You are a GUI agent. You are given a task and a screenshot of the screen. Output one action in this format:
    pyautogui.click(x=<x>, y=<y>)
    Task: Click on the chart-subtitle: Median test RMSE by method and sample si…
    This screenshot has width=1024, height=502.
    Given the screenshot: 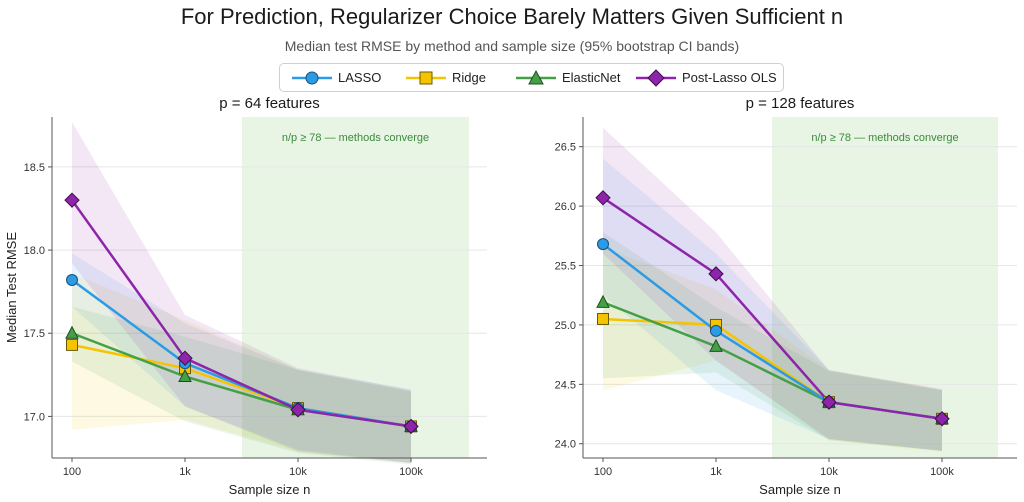 What is the action you would take?
    pyautogui.click(x=512, y=46)
    